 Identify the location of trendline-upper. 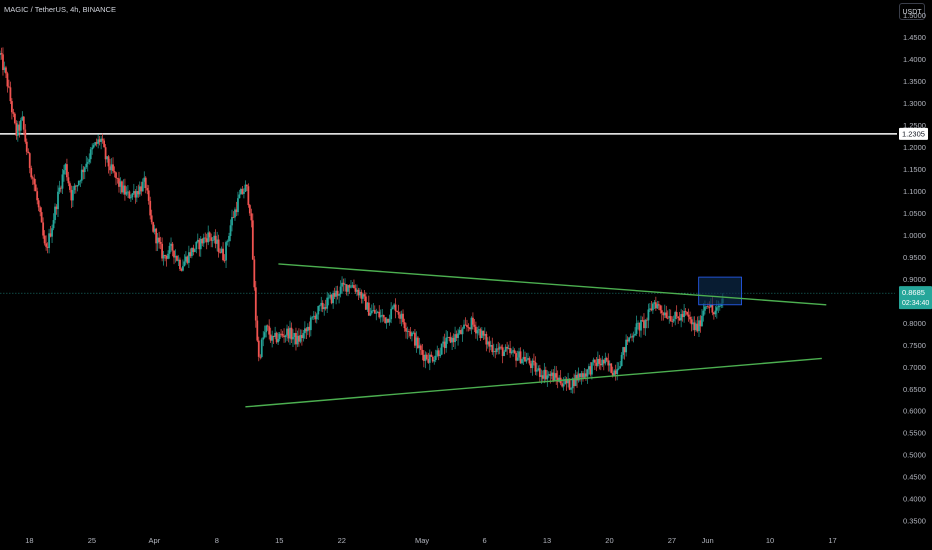
(552, 284).